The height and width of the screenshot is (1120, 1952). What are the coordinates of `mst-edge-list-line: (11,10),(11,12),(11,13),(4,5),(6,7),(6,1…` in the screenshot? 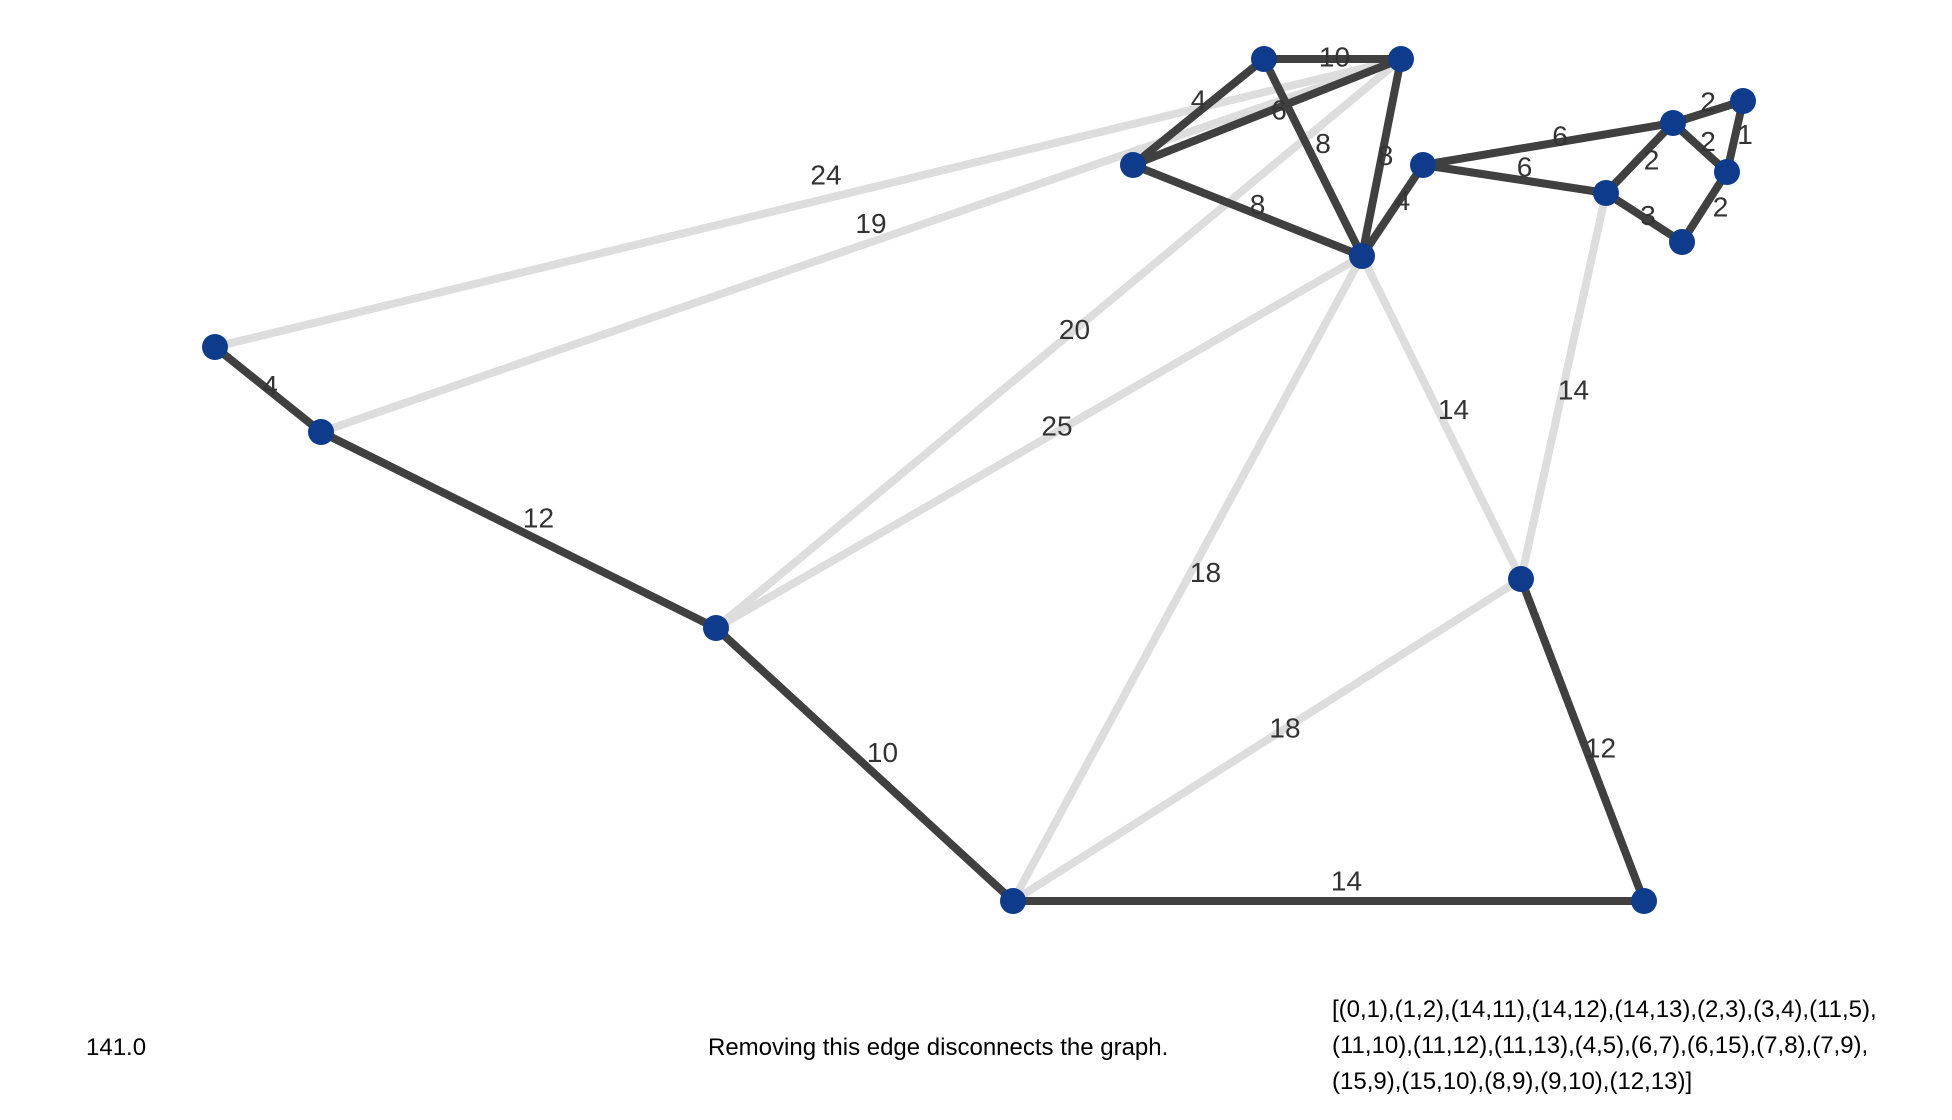 It's located at (1600, 1045).